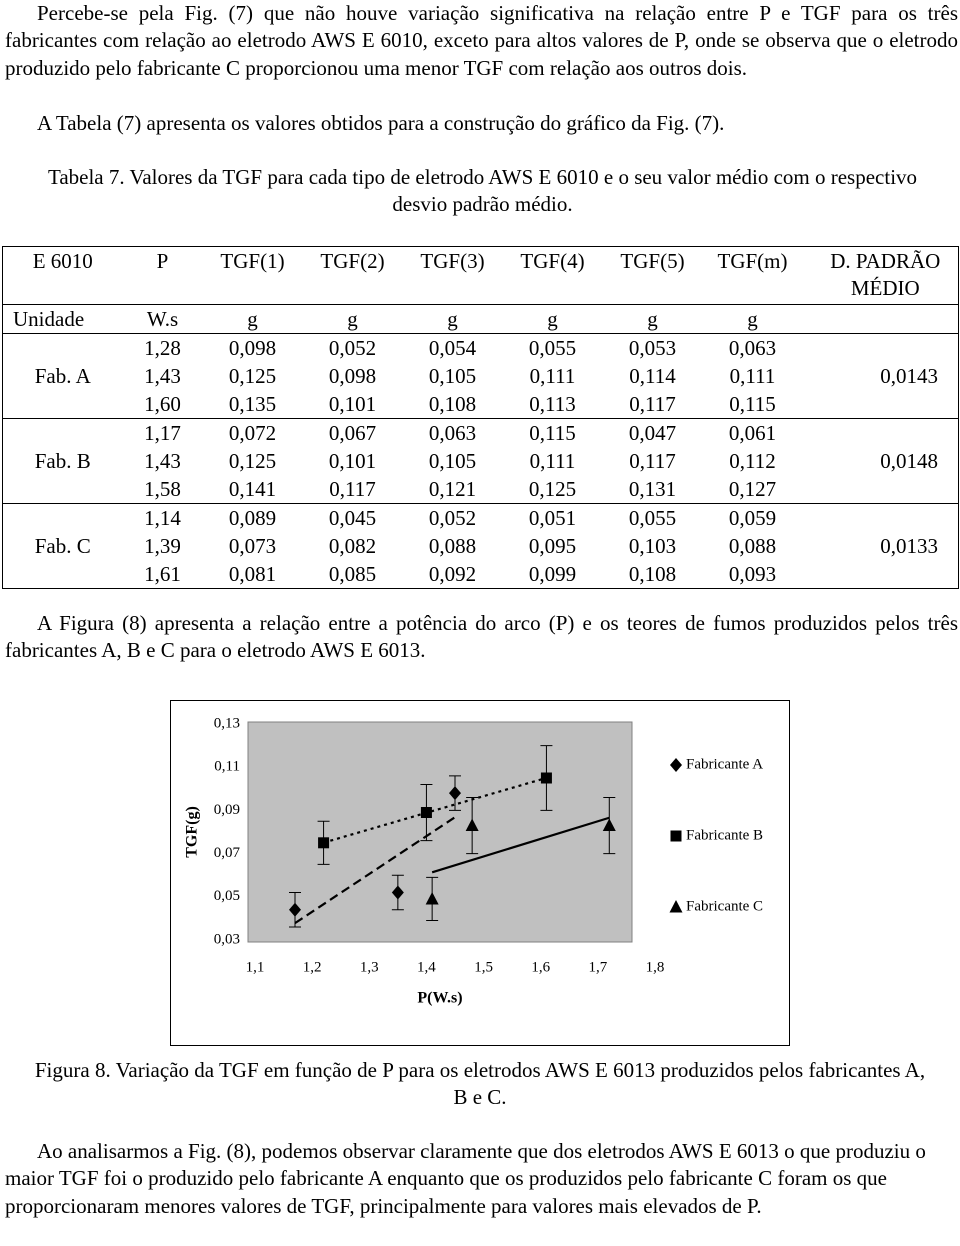  What do you see at coordinates (252, 261) in the screenshot?
I see `header-cell: TGF(1)` at bounding box center [252, 261].